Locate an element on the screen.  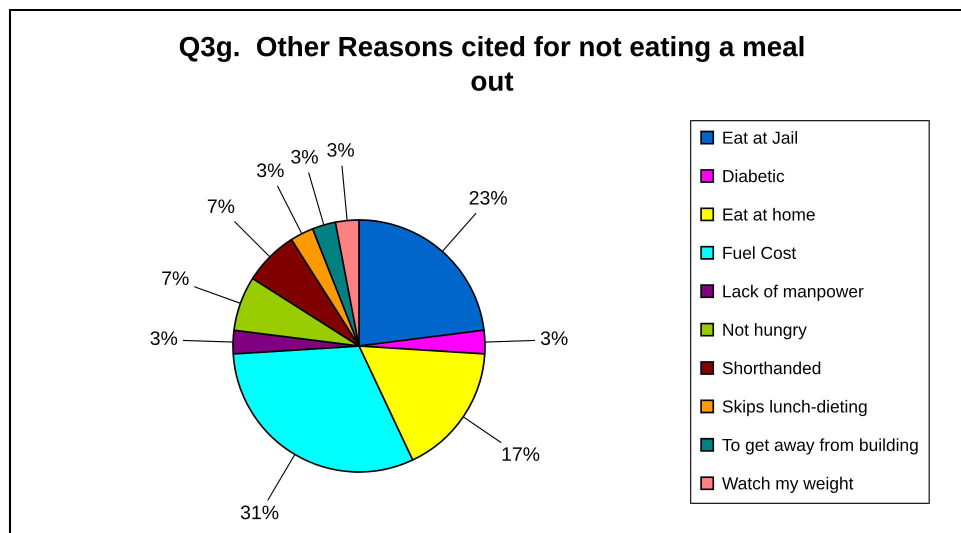
chart-title: Q3g. Other Reasons cited for not eating a meal out is located at coordinates (492, 63).